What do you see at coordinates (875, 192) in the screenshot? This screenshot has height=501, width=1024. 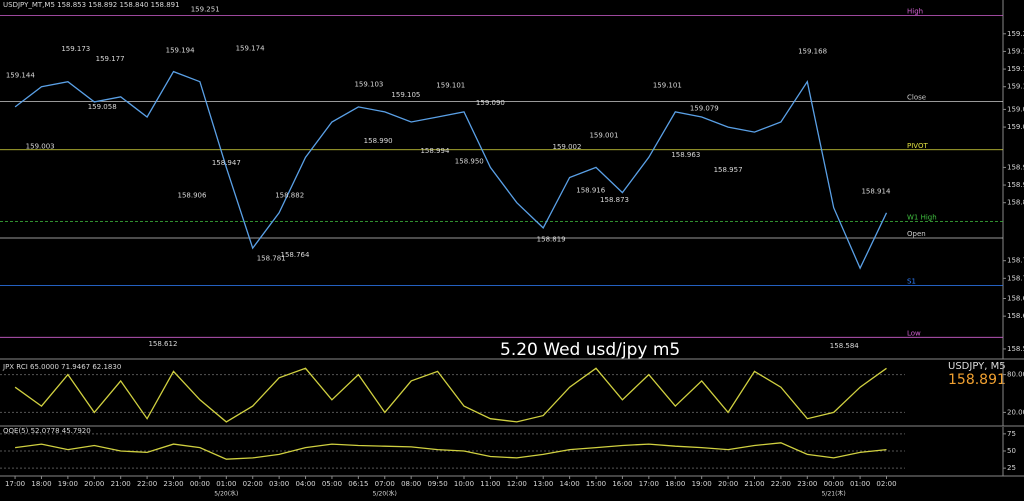 I see `price-annotation: 158.914` at bounding box center [875, 192].